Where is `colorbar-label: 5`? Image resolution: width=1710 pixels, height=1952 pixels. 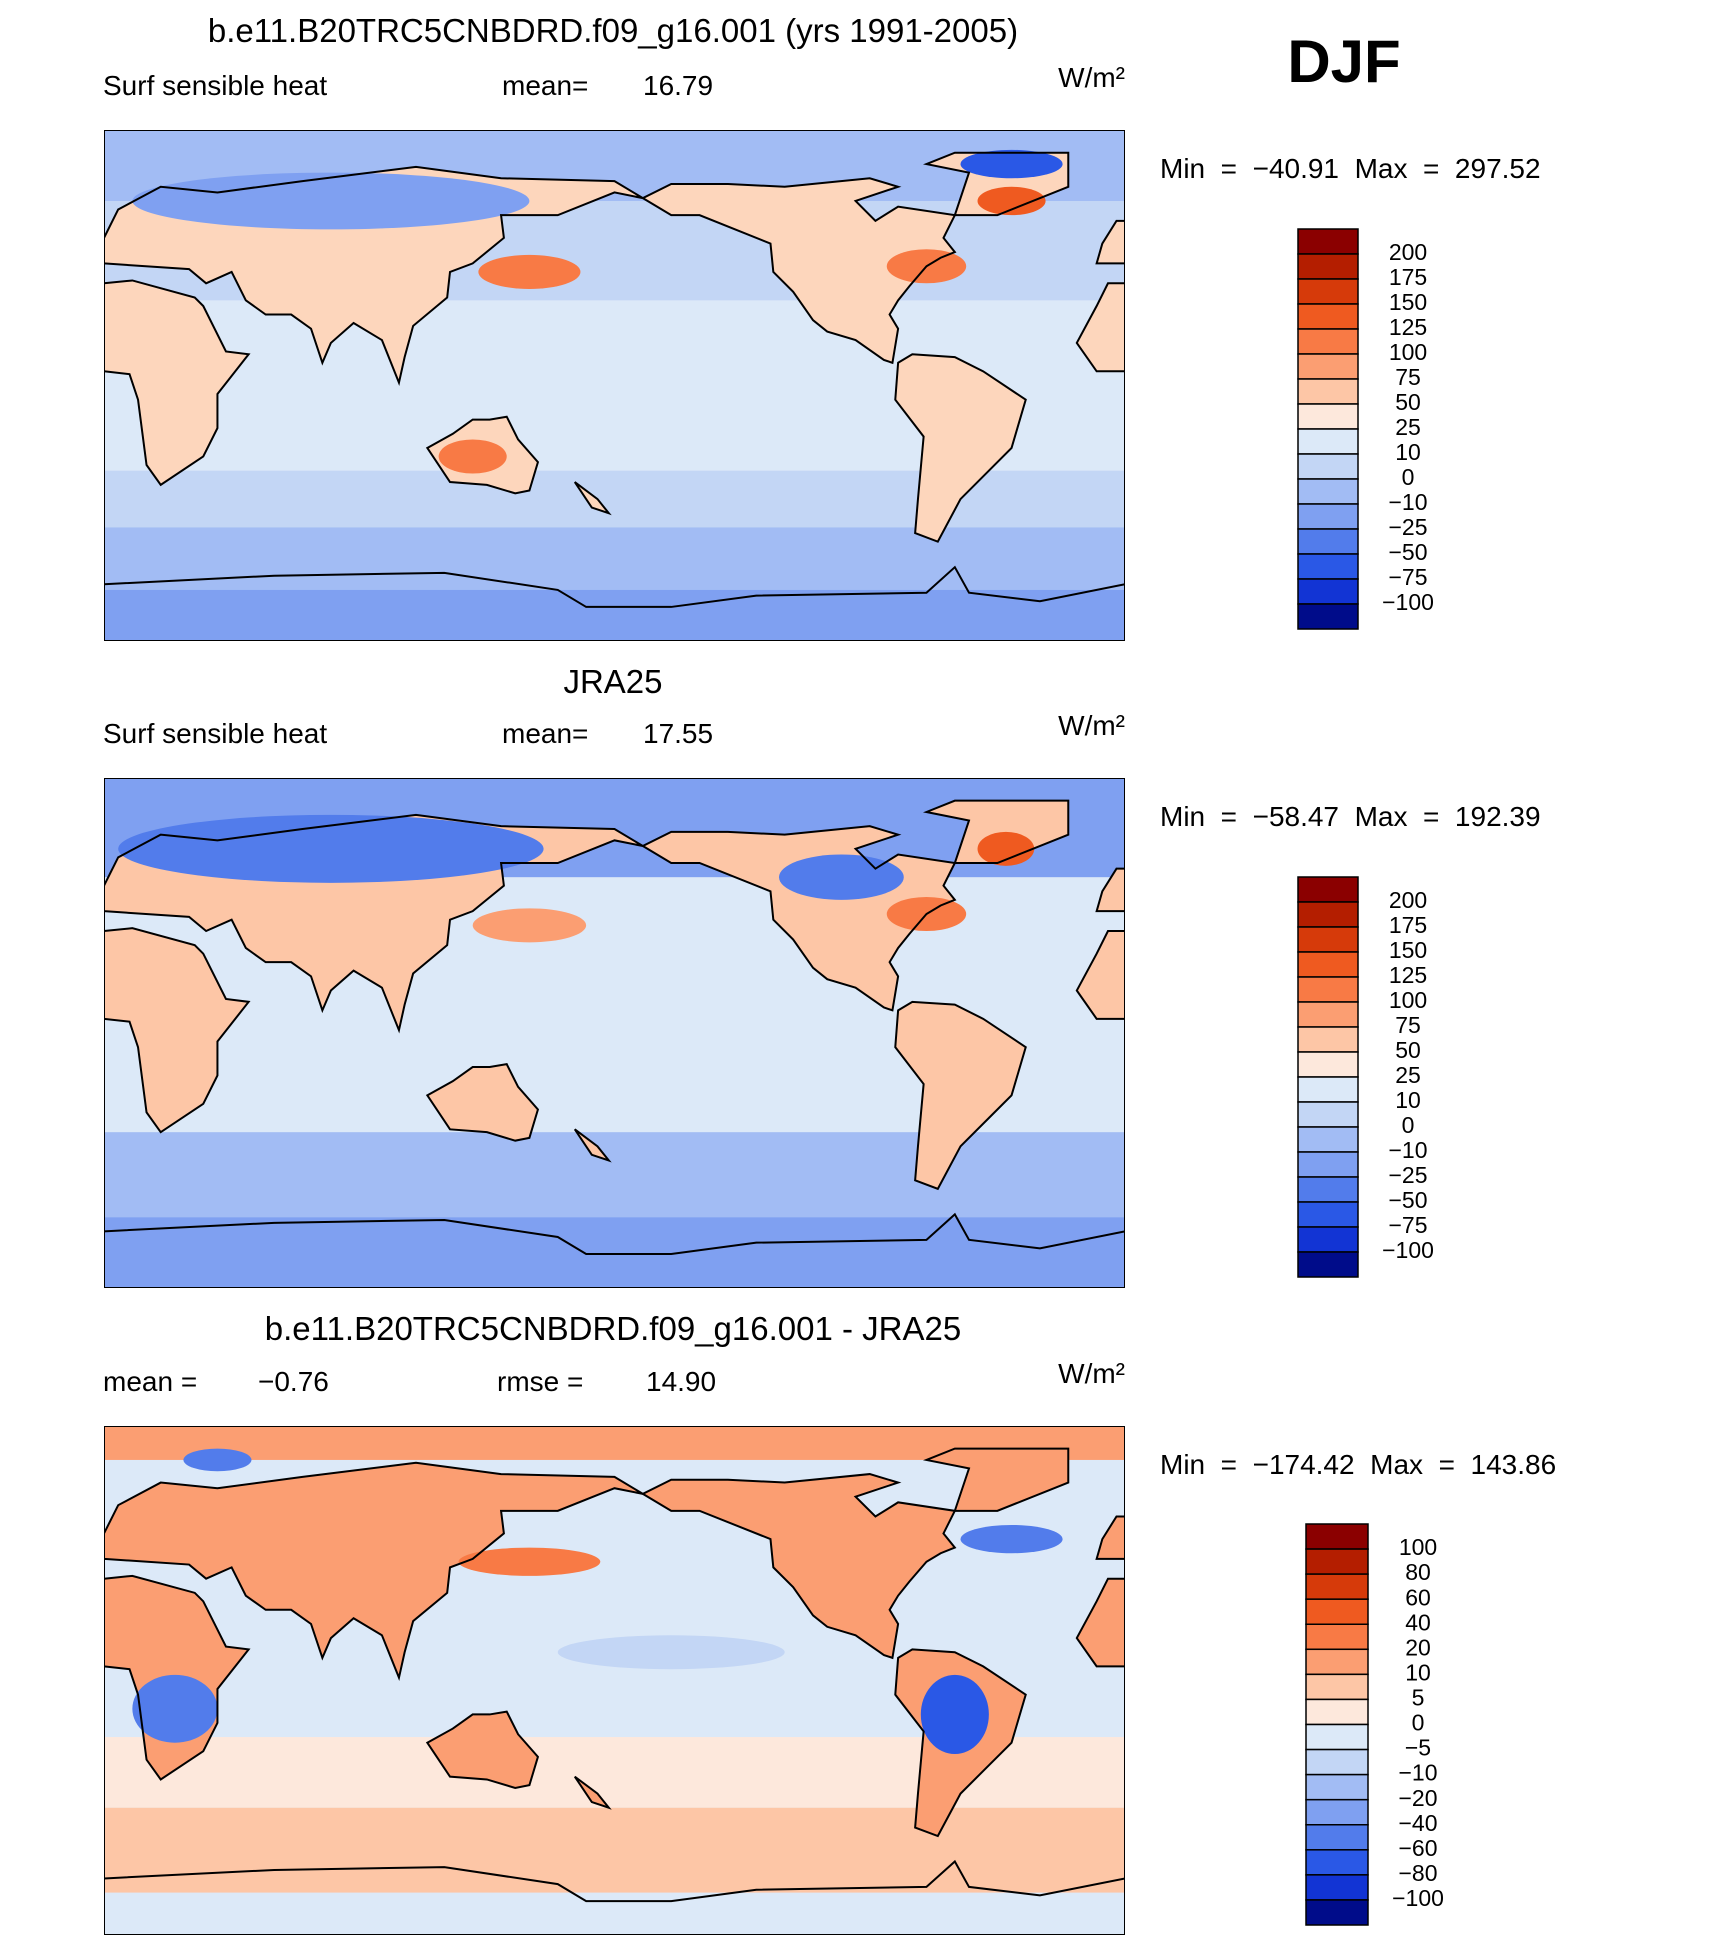 colorbar-label: 5 is located at coordinates (1418, 1698).